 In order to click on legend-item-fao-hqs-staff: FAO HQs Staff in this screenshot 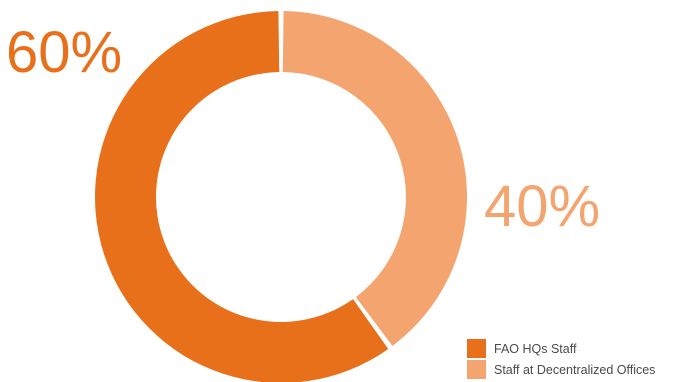, I will do `click(561, 348)`.